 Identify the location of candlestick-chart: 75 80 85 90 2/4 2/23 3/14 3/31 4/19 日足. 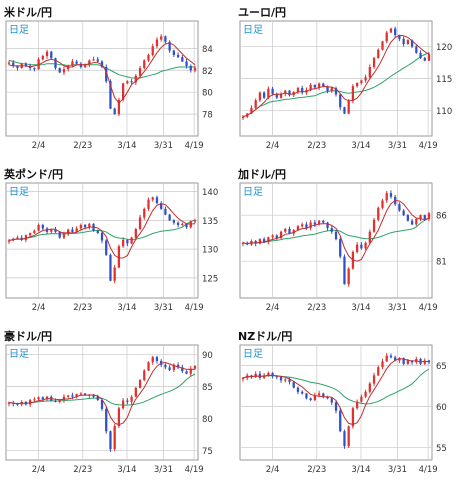
(109, 409).